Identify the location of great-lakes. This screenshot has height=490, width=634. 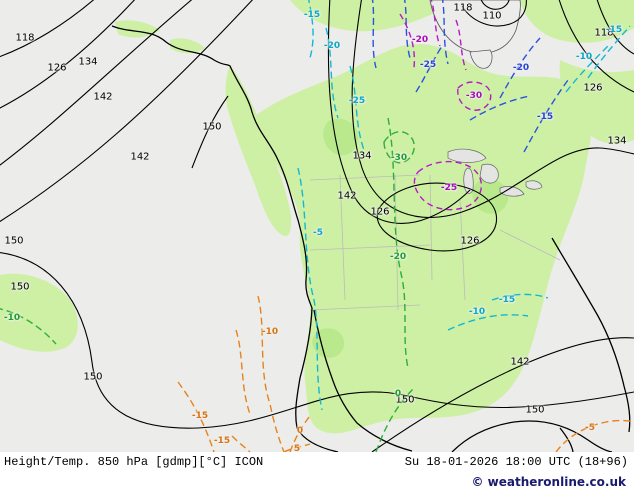
(495, 172).